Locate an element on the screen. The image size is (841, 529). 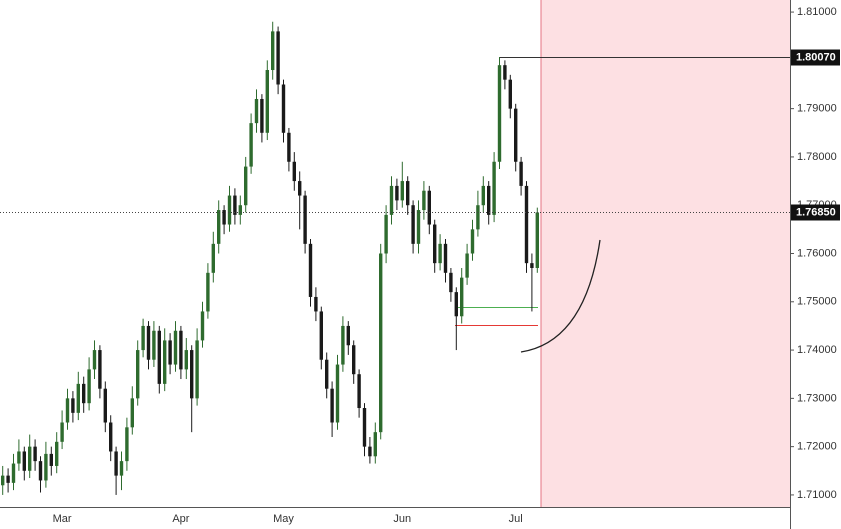
y-tick-label: 1.71000 is located at coordinates (817, 495).